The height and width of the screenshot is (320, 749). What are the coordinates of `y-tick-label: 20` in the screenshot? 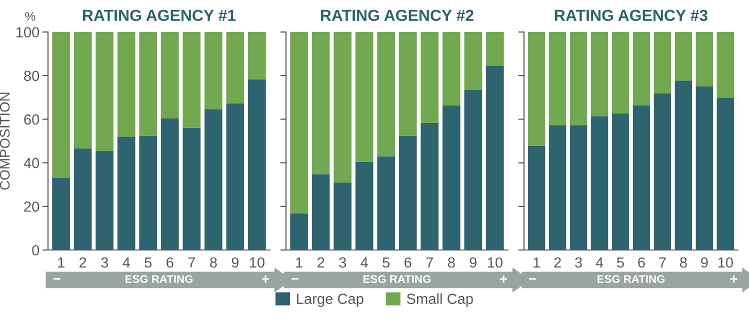 It's located at (32, 207).